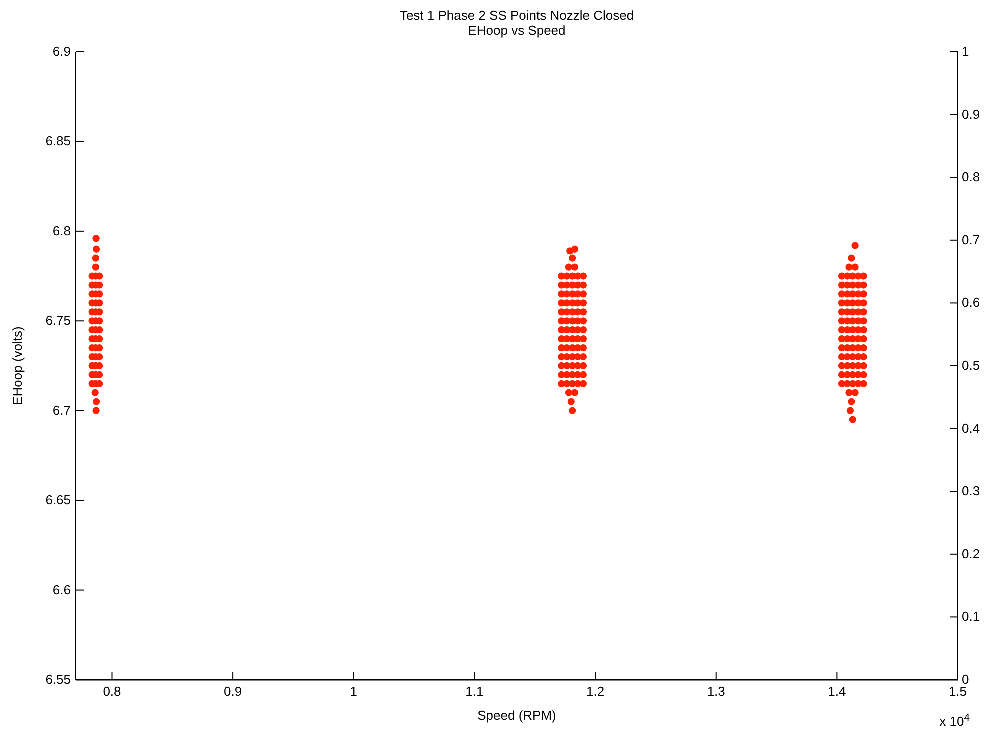 The image size is (998, 736). I want to click on chart-title: Test 1 Phase 2 SS Points Nozzle Closed, so click(517, 15).